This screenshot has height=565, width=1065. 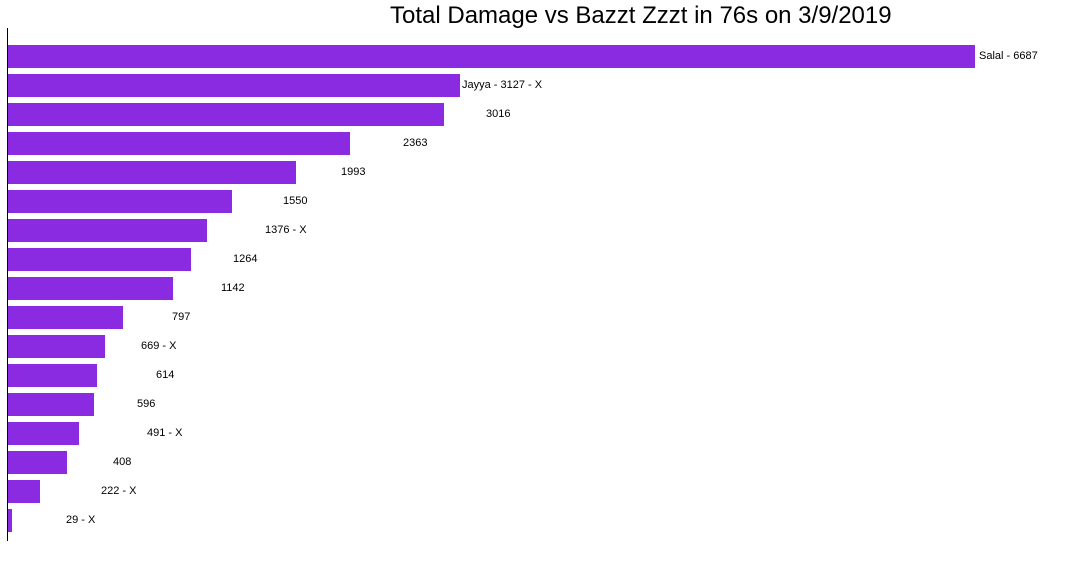 What do you see at coordinates (81, 520) in the screenshot?
I see `bar-label: 29 - X` at bounding box center [81, 520].